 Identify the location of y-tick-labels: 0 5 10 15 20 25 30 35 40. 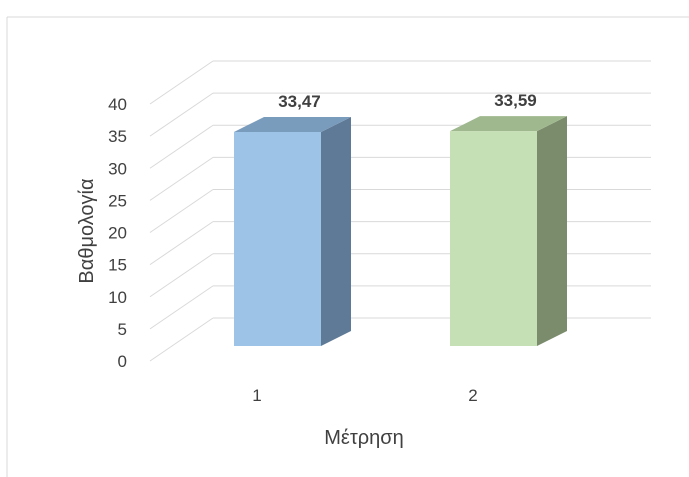
(117, 233).